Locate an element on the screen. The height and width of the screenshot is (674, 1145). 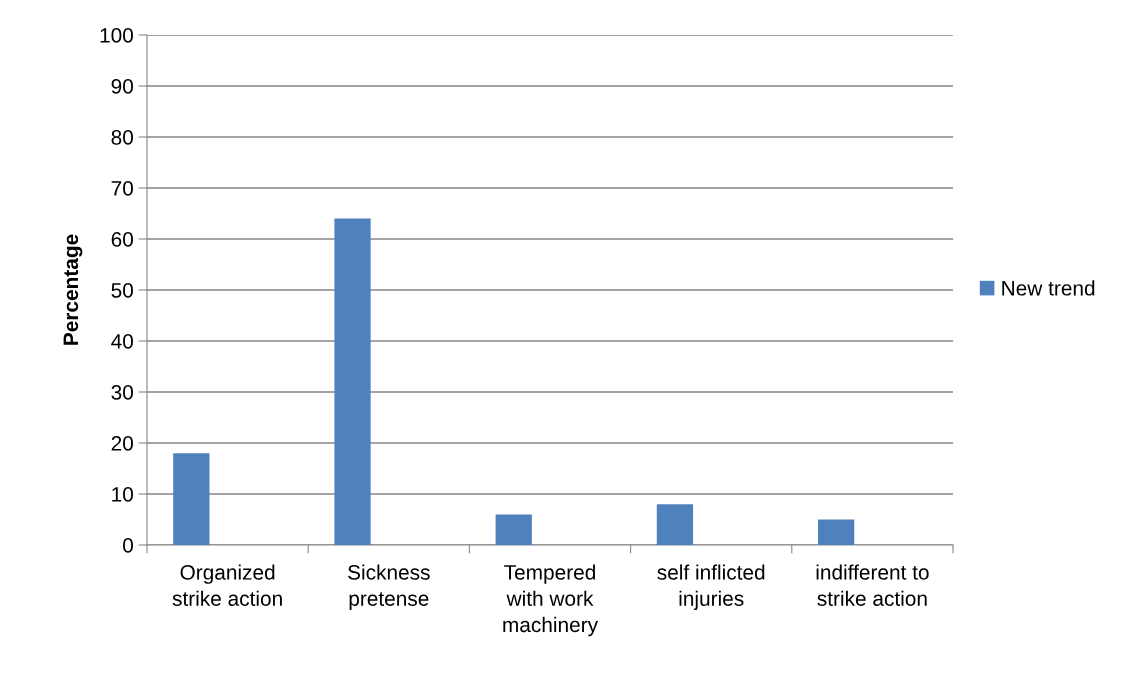
y-tick-label: 100 is located at coordinates (116, 35).